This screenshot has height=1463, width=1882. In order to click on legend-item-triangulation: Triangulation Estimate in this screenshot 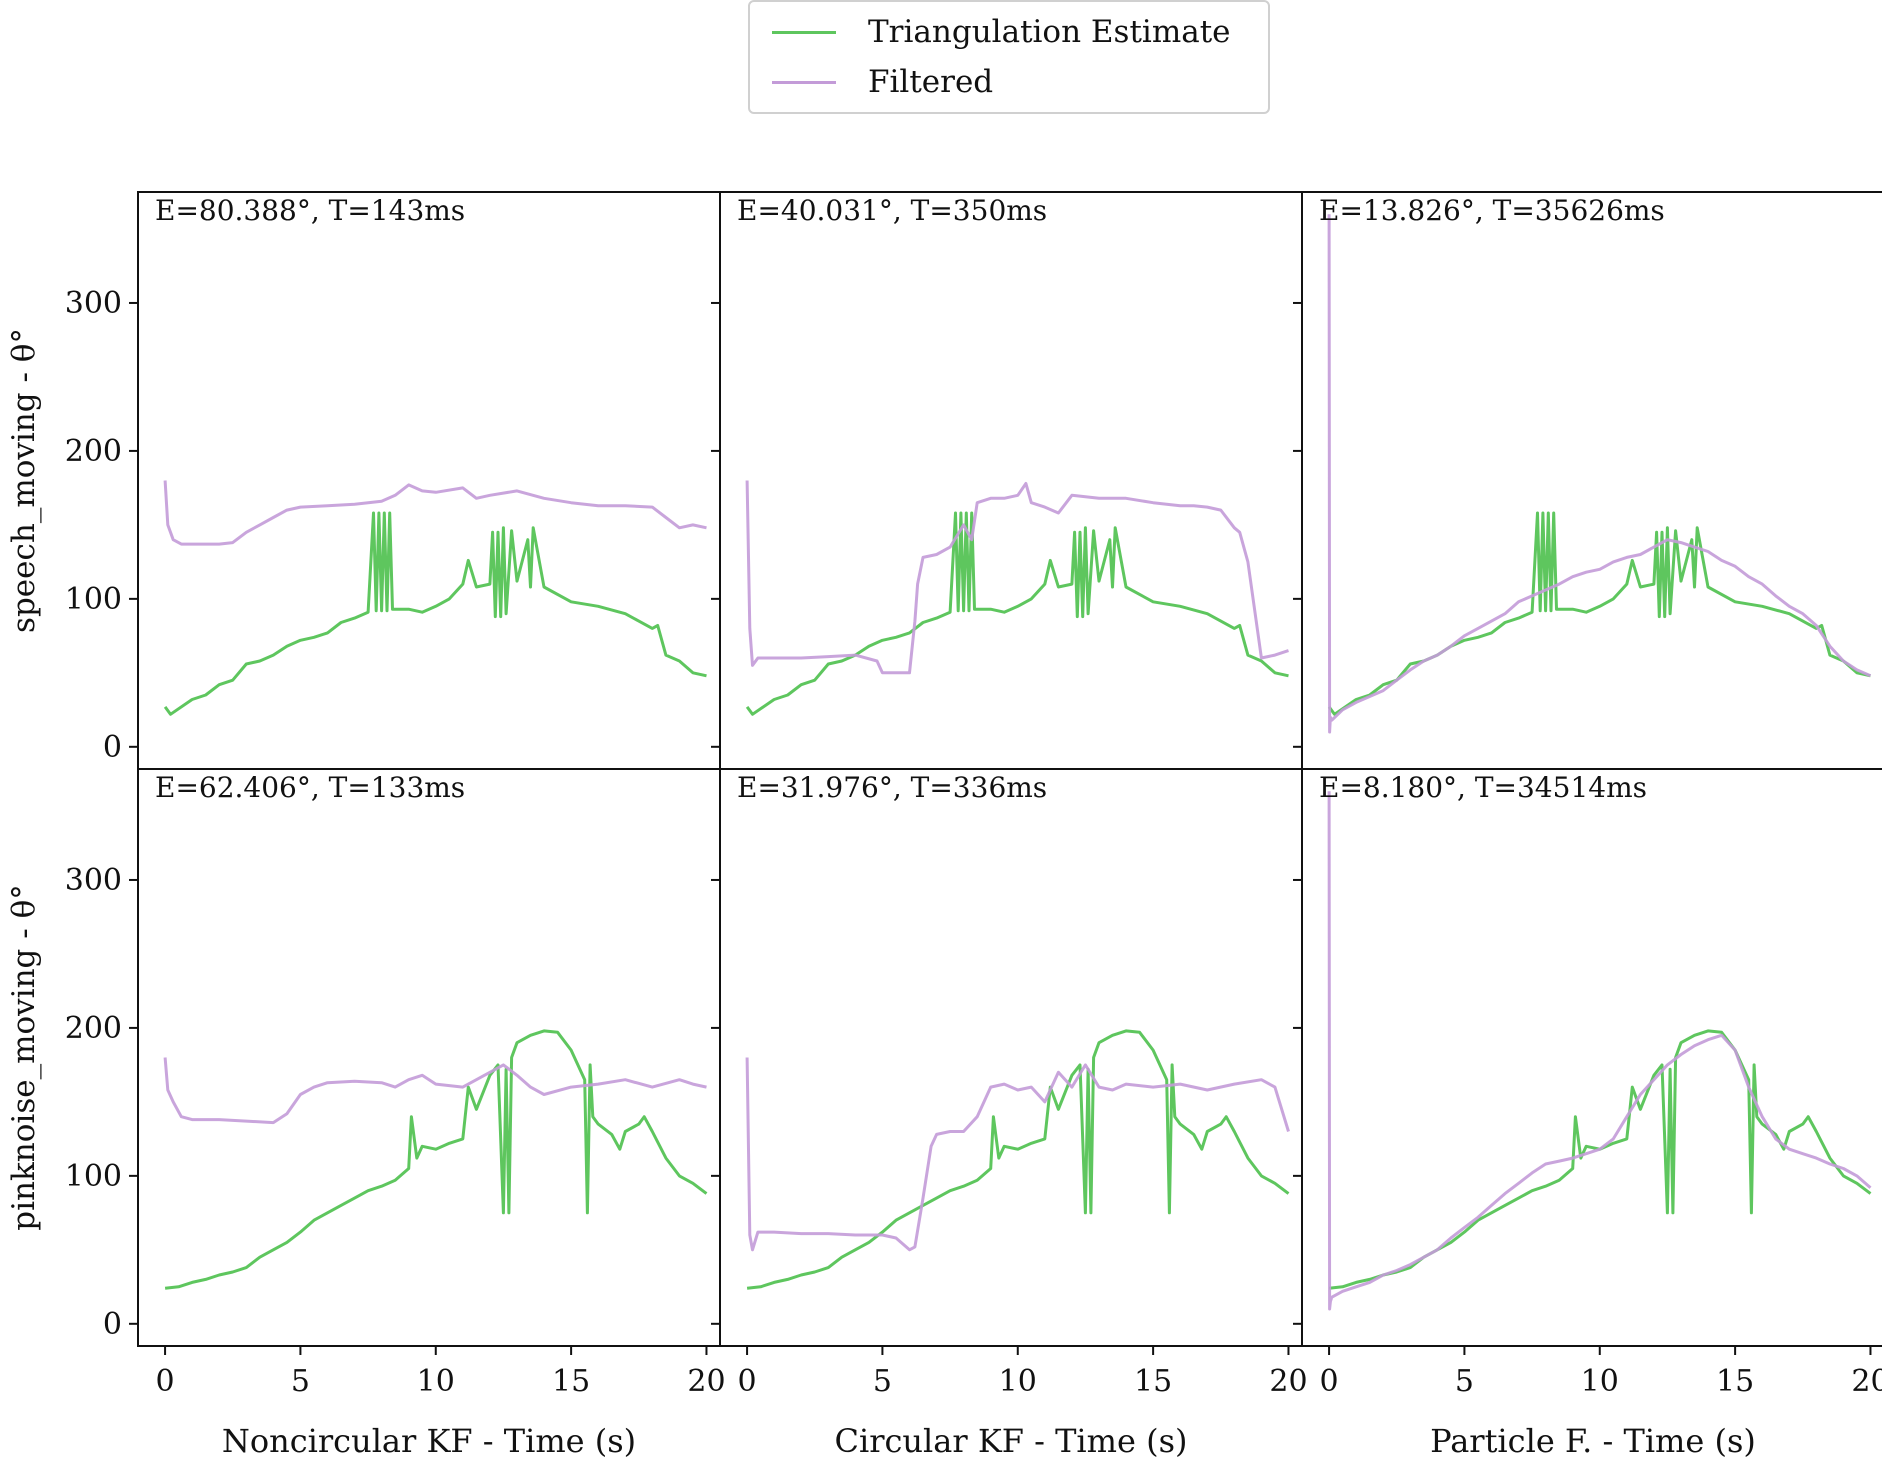, I will do `click(1001, 32)`.